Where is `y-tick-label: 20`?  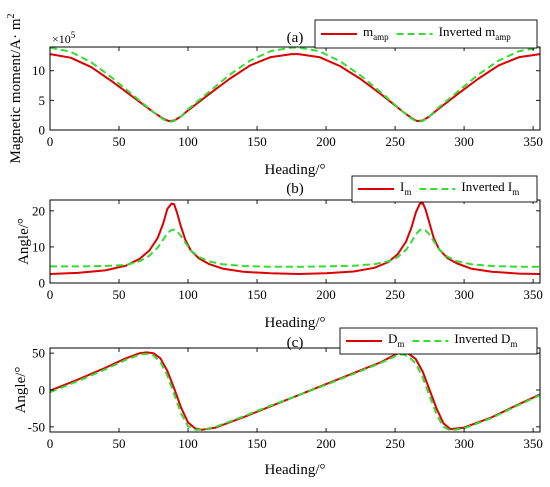
y-tick-label: 20 is located at coordinates (38, 210).